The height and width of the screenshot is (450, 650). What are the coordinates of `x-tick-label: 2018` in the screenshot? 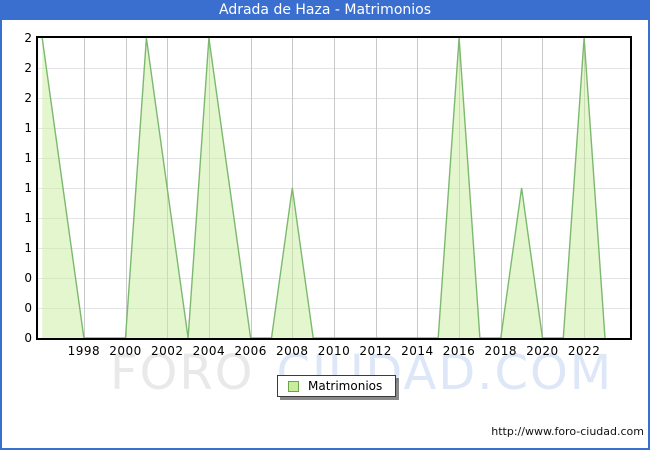 It's located at (501, 351).